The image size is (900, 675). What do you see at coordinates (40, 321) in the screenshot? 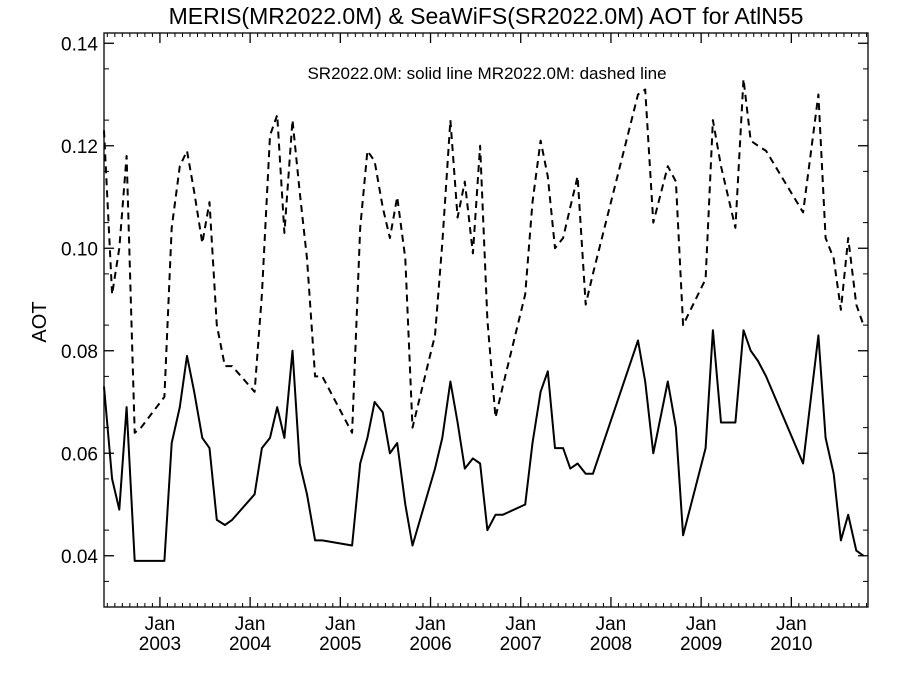
I see `y-axis-label: AOT` at bounding box center [40, 321].